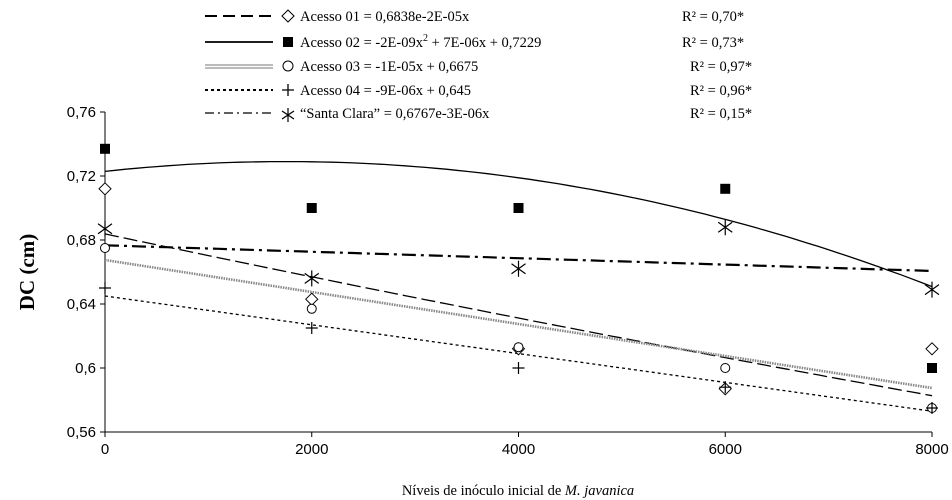 Image resolution: width=952 pixels, height=500 pixels. Describe the element at coordinates (518, 449) in the screenshot. I see `x-tick-label: 4000` at that location.